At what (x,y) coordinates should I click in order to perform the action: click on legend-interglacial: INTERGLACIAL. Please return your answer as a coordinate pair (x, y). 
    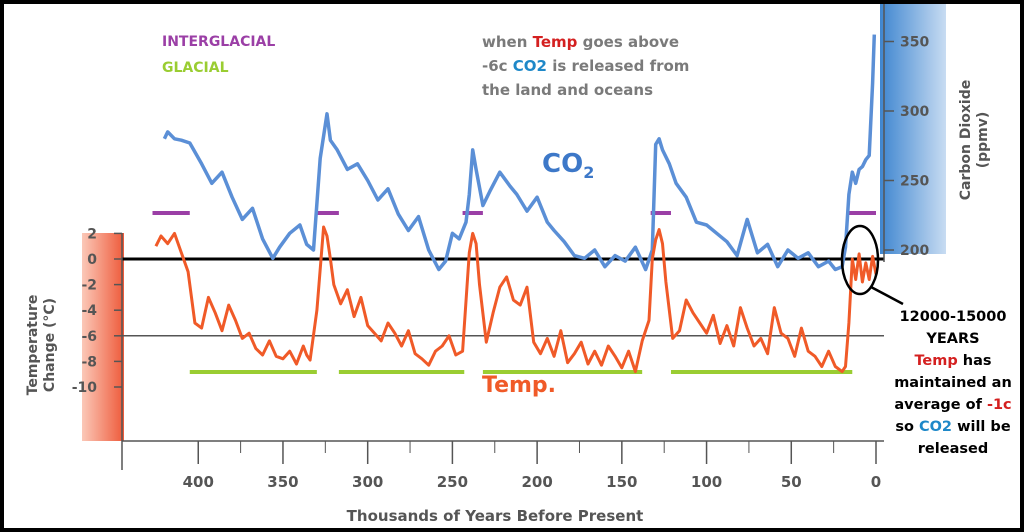
    Looking at the image, I should click on (219, 42).